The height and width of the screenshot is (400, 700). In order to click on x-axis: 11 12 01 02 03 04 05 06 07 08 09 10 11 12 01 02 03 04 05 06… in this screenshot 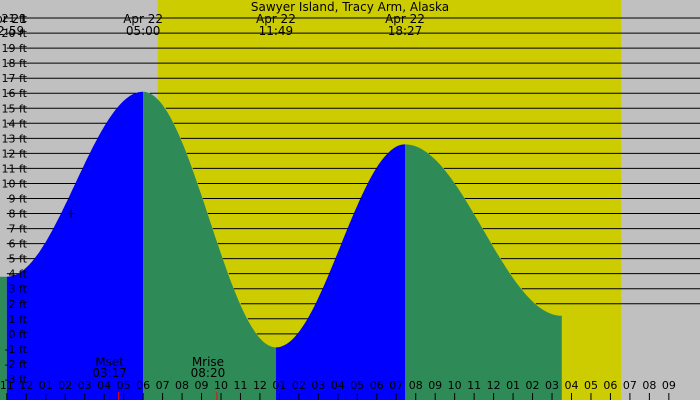, I will do `click(338, 389)`.